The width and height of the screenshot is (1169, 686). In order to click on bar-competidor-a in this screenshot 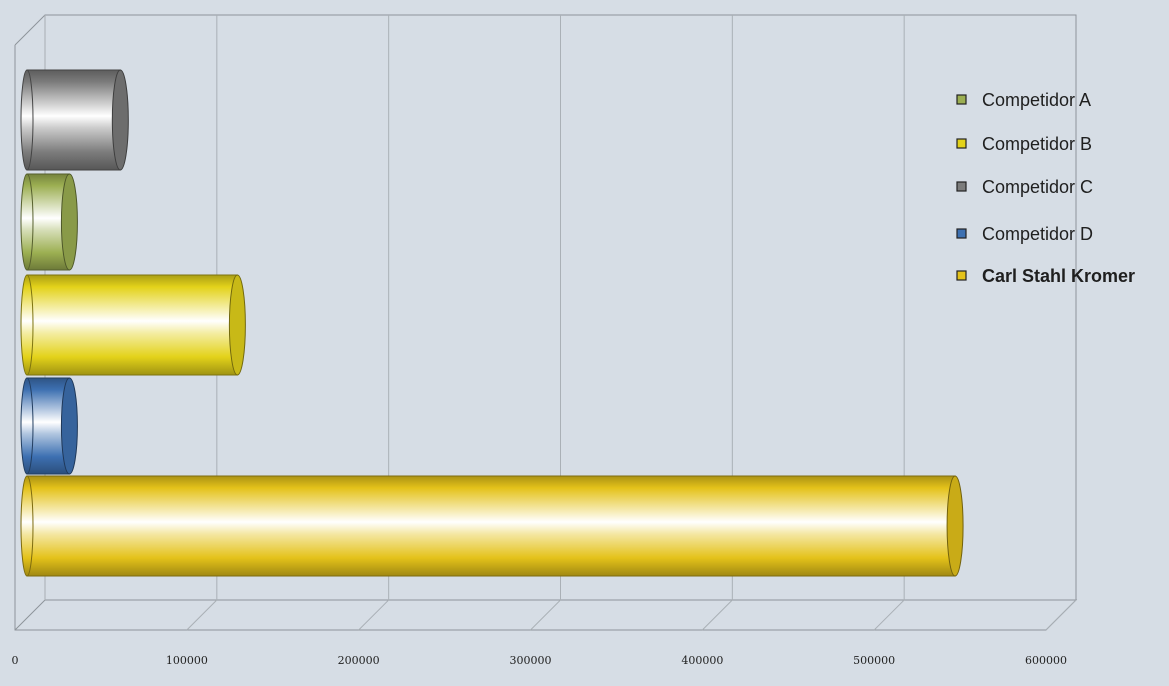, I will do `click(49, 222)`.